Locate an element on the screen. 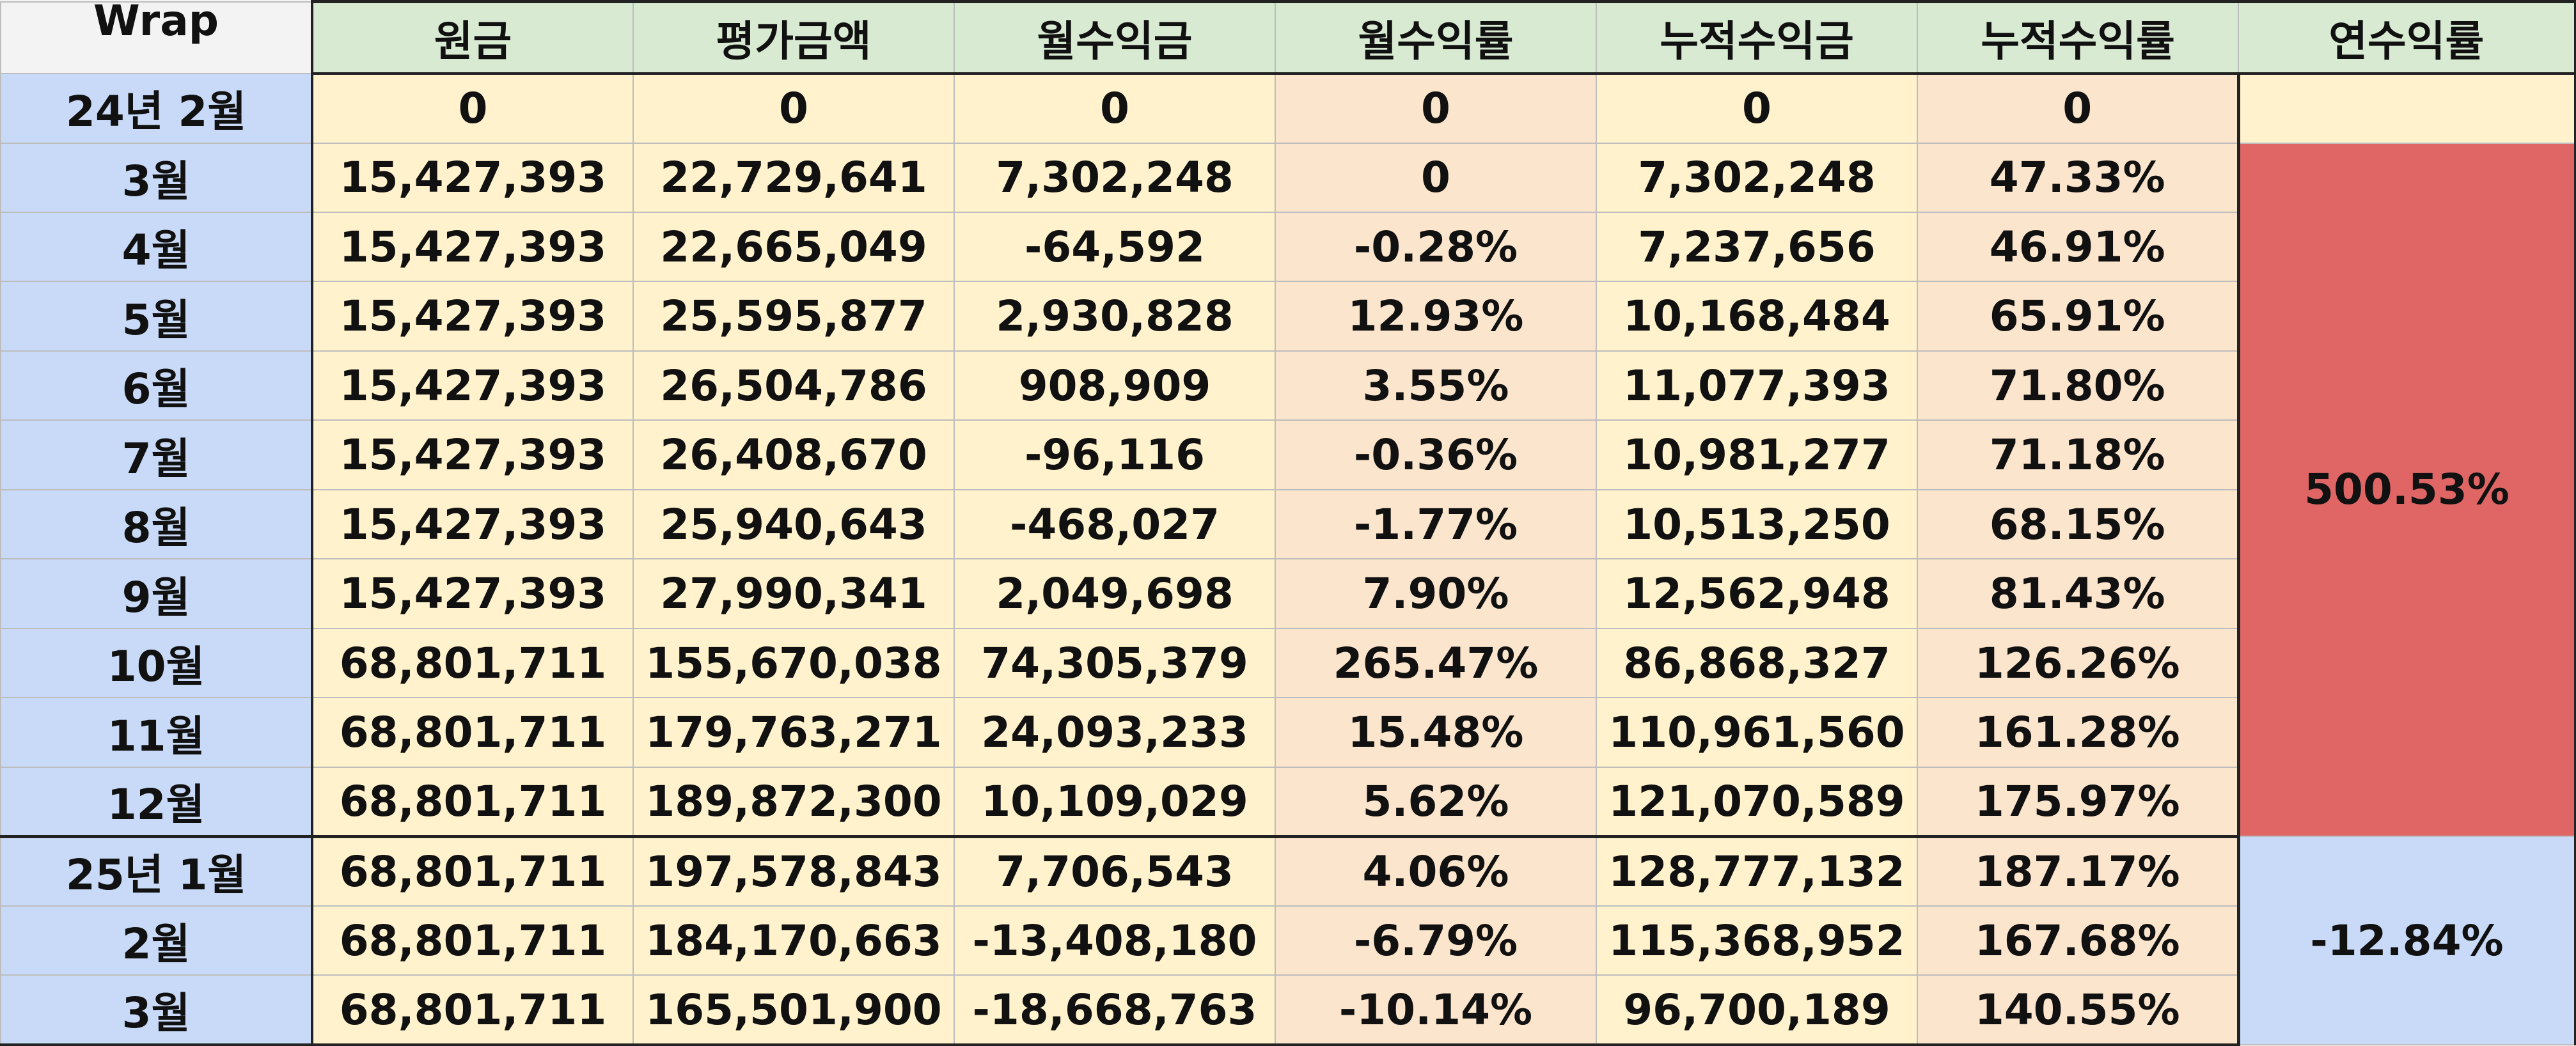 This screenshot has height=1046, width=2576. header-cumulative-rate: 누적수익률 is located at coordinates (2078, 38).